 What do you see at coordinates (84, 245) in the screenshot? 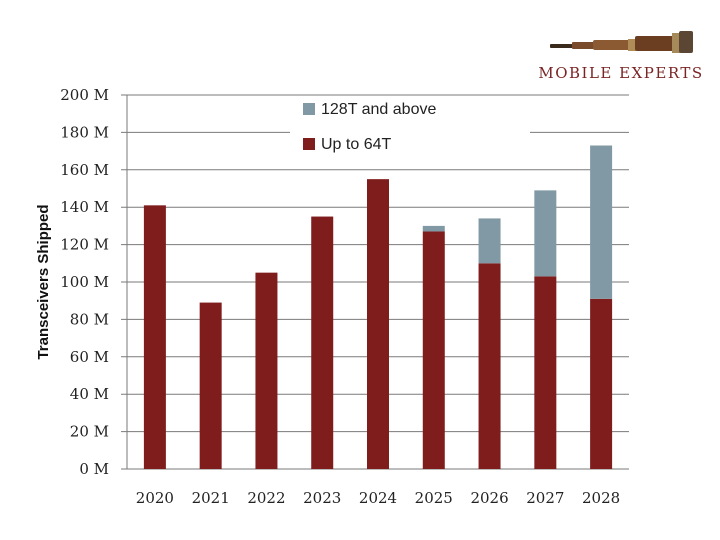
I see `y-tick-label: 120 M` at bounding box center [84, 245].